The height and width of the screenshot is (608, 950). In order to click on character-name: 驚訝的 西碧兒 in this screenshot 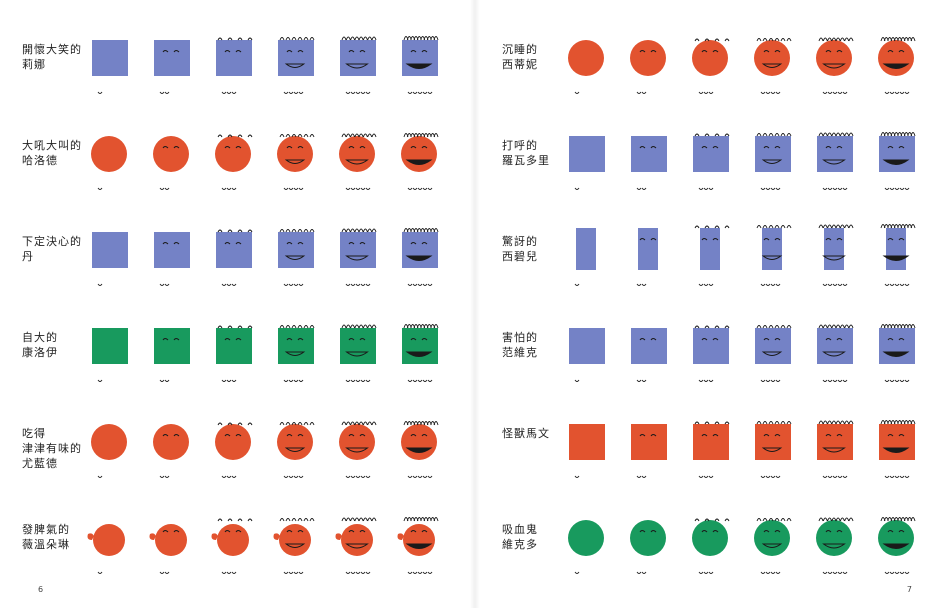, I will do `click(520, 249)`.